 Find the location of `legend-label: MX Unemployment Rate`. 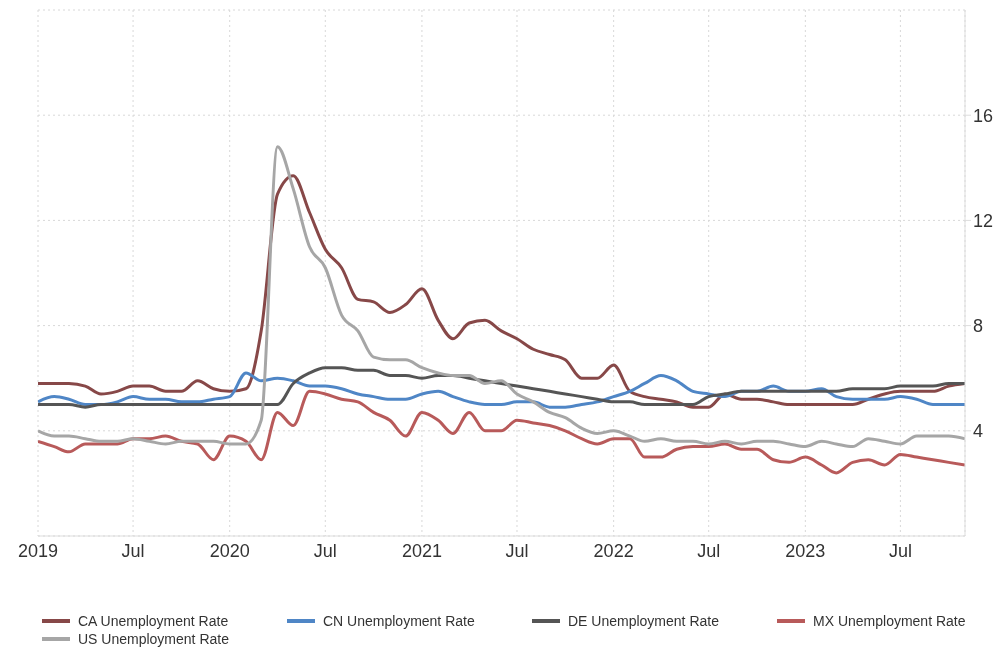

legend-label: MX Unemployment Rate is located at coordinates (889, 621).